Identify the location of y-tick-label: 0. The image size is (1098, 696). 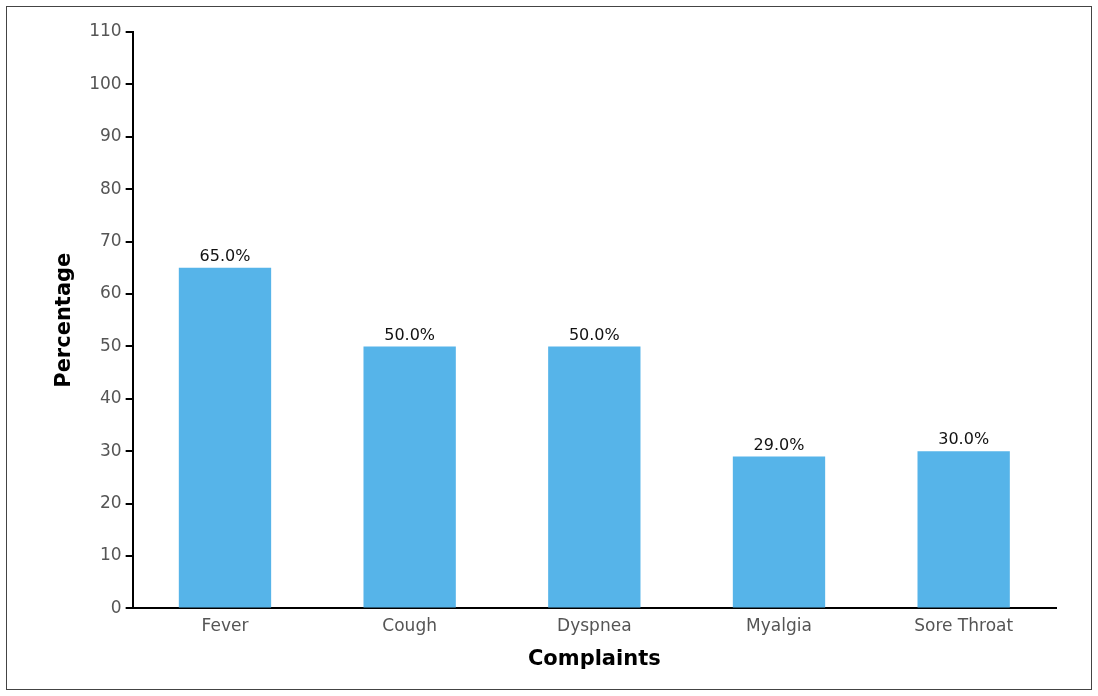
(116, 606).